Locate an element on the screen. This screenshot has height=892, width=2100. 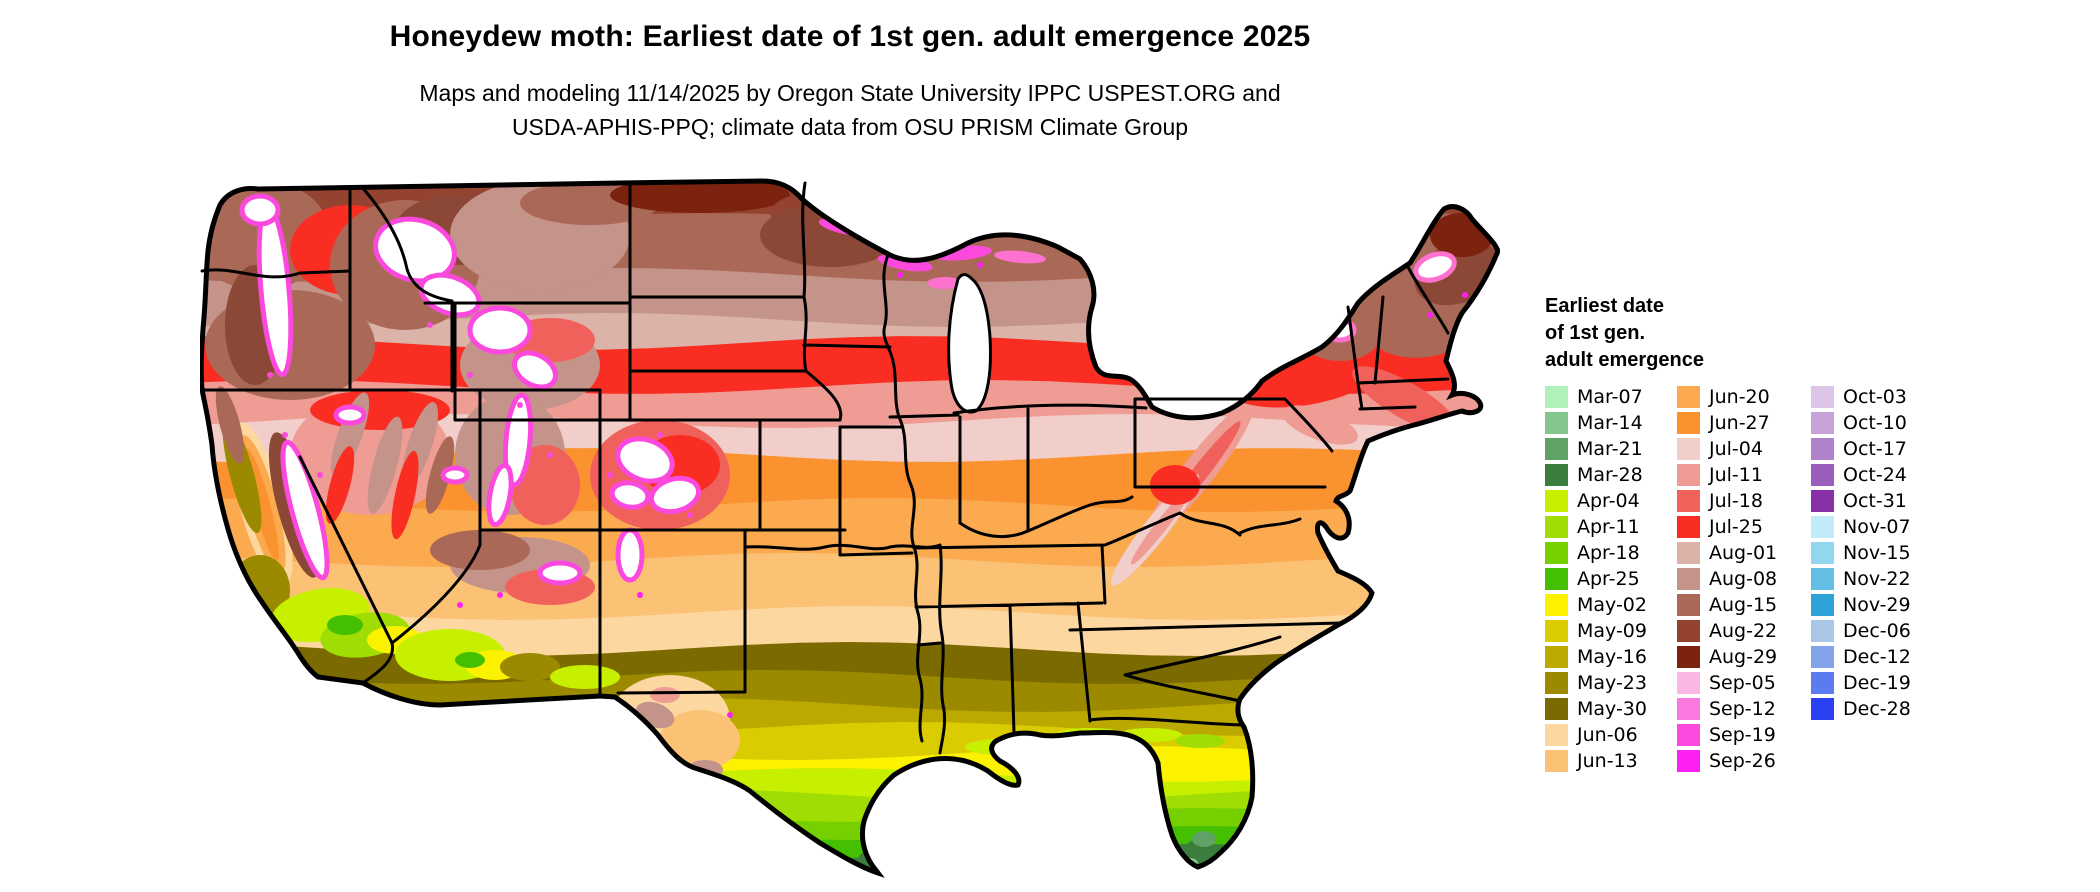
legend-row: Jul-18 is located at coordinates (1737, 501).